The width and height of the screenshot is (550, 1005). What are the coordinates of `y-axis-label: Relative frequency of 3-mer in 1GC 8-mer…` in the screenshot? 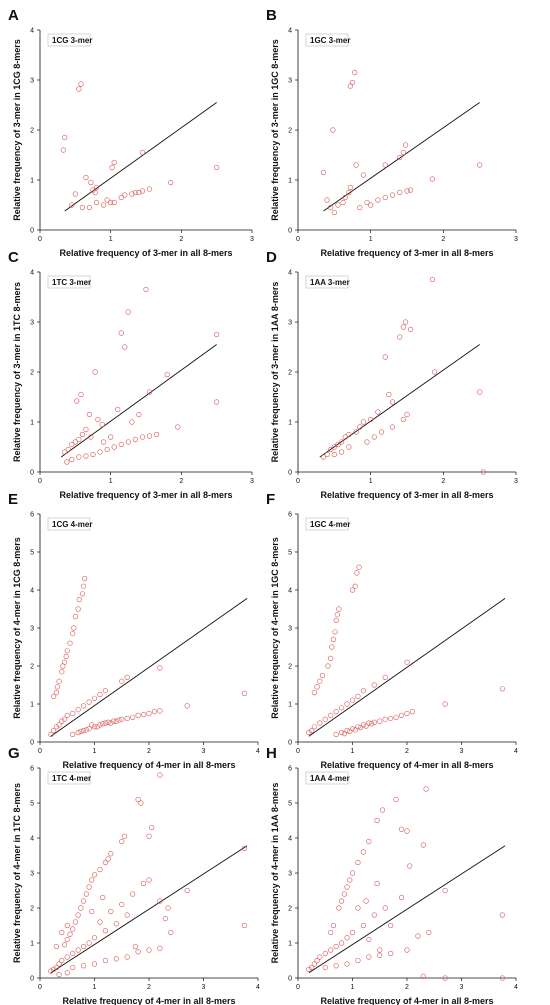 It's located at (275, 130).